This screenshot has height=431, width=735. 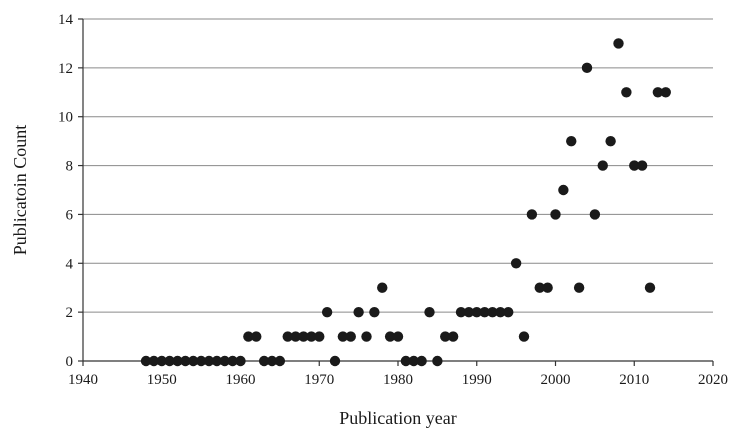 What do you see at coordinates (70, 313) in the screenshot?
I see `y-tick-label: 2` at bounding box center [70, 313].